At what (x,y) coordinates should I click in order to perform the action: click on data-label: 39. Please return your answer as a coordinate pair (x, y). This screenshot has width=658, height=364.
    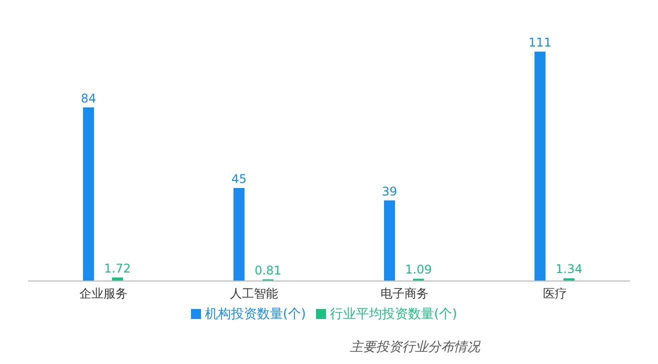
    Looking at the image, I should click on (390, 191).